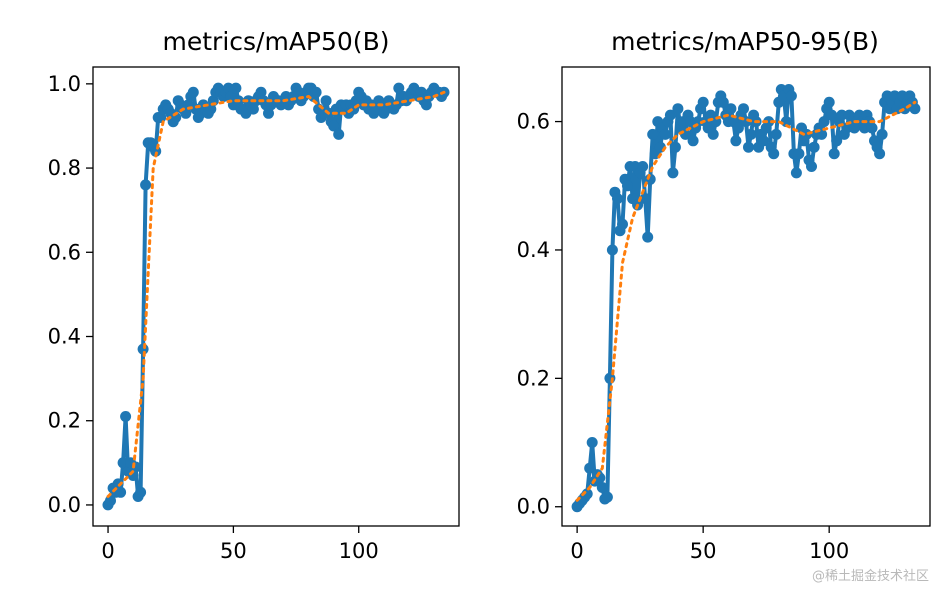 The image size is (947, 602). Describe the element at coordinates (276, 41) in the screenshot. I see `chart-title: metrics/mAP50(B)` at that location.